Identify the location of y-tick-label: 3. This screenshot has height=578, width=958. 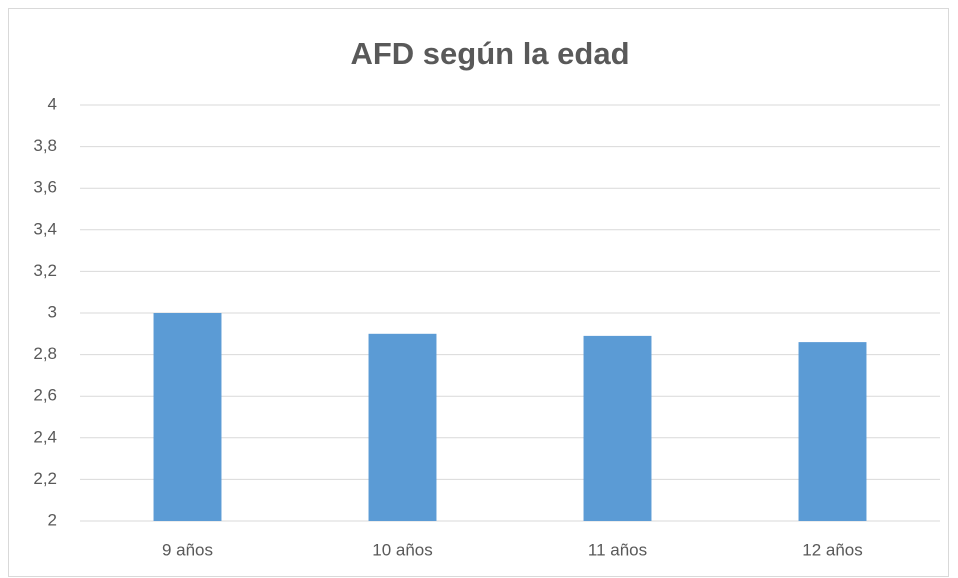
(52, 311).